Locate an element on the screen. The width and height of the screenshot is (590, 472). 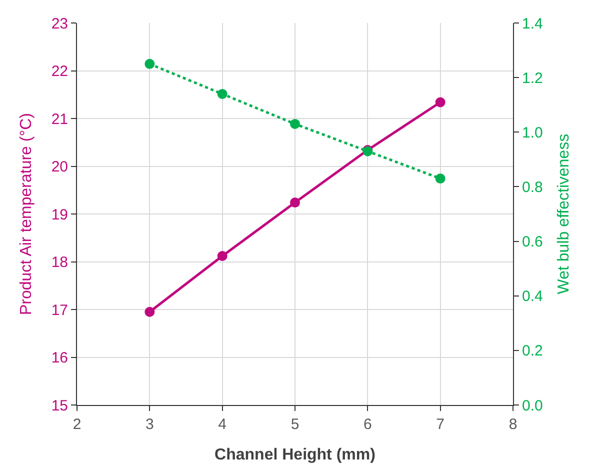
y-tick-label: 18 is located at coordinates (59, 262).